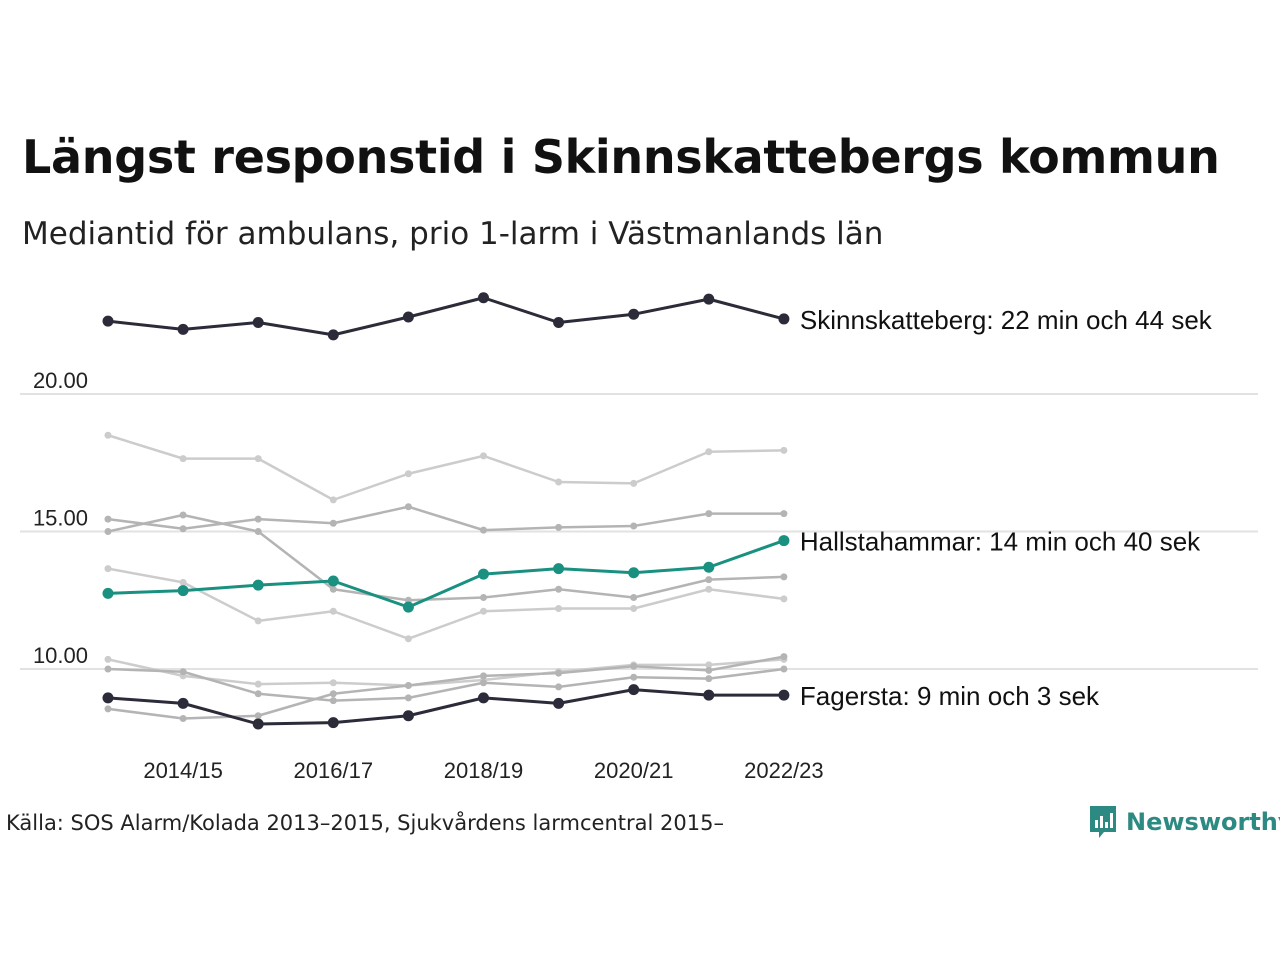  I want to click on fagersta-series, so click(446, 707).